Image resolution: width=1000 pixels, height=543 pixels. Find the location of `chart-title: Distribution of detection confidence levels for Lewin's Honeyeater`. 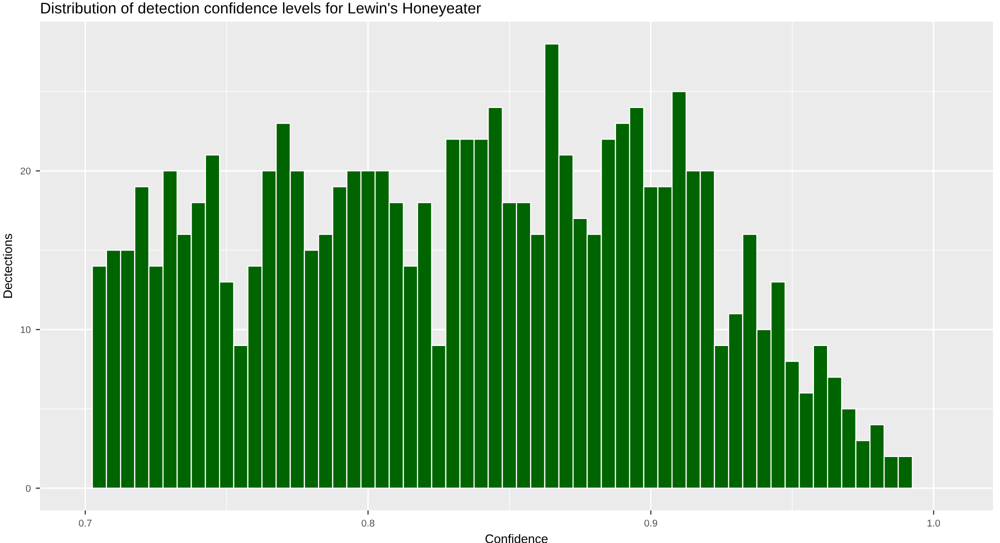

chart-title: Distribution of detection confidence levels for Lewin's Honeyeater is located at coordinates (261, 9).